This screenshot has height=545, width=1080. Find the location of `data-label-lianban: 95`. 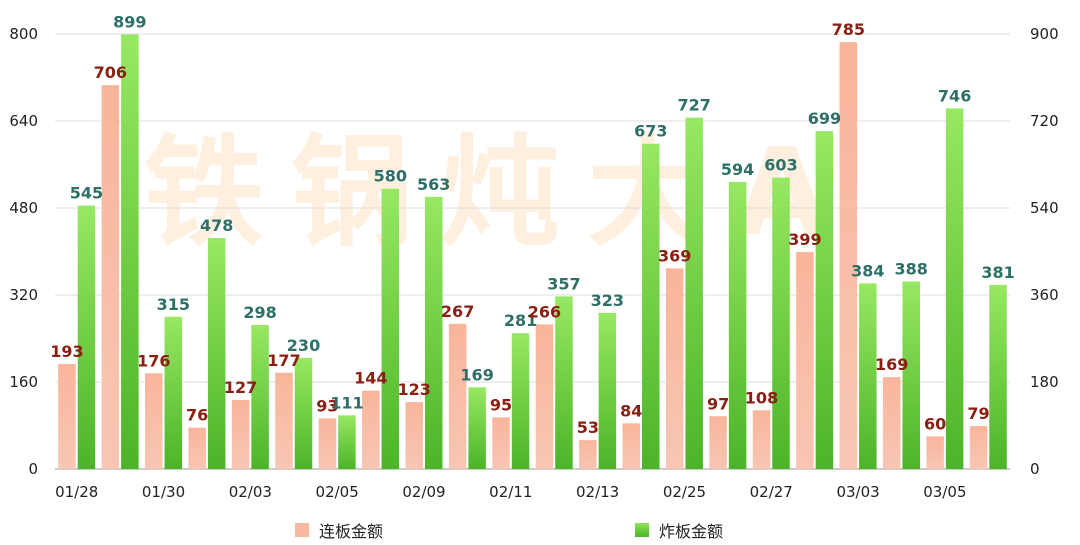

data-label-lianban: 95 is located at coordinates (501, 404).